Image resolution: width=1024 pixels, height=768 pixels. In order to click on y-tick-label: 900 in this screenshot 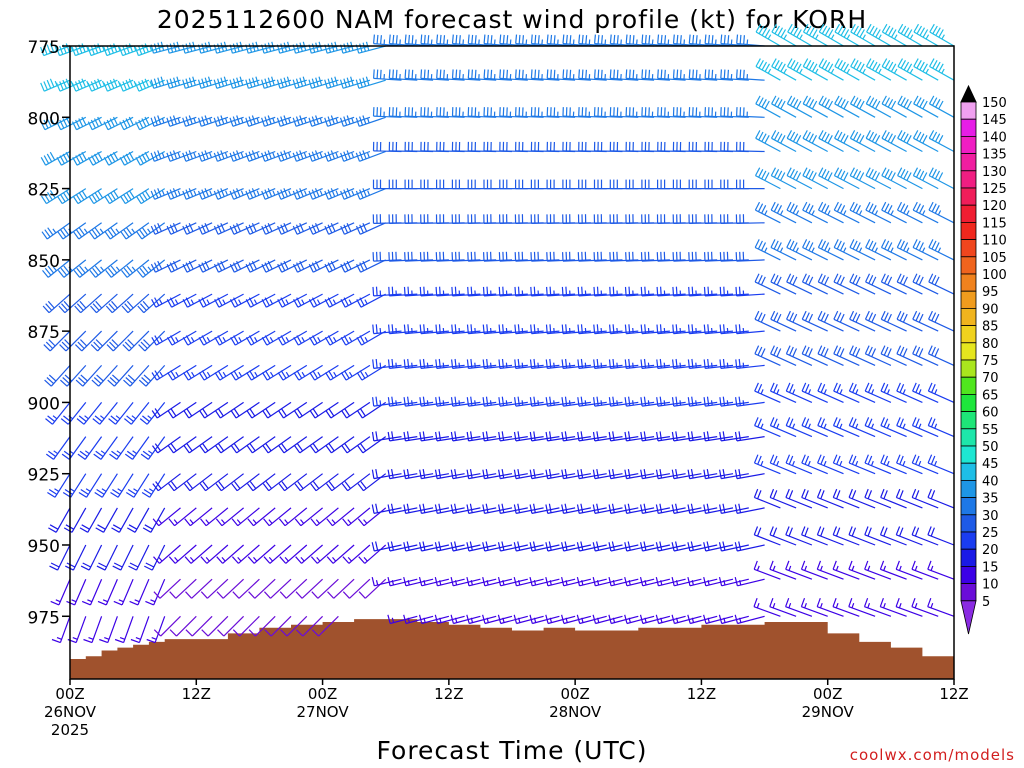, I will do `click(44, 404)`.